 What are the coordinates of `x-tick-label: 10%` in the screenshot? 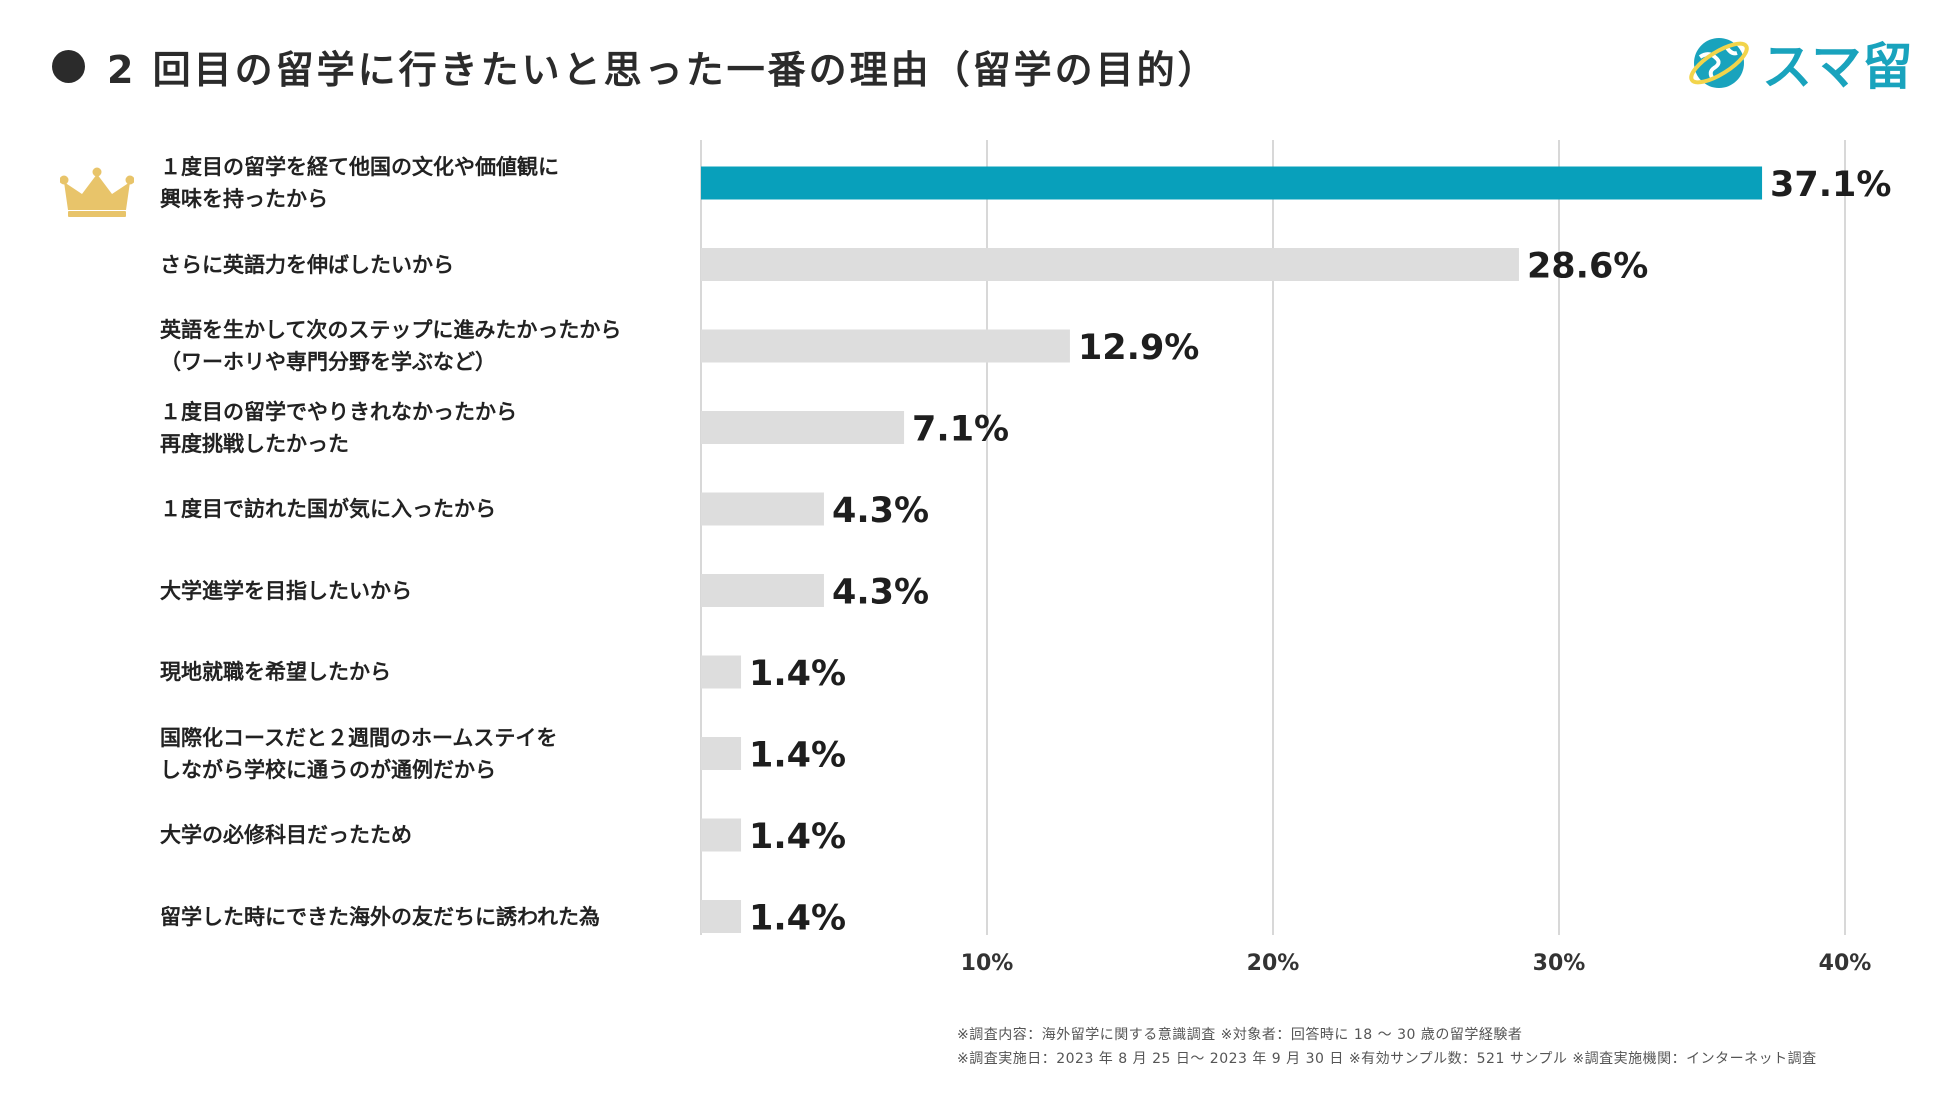 It's located at (987, 963).